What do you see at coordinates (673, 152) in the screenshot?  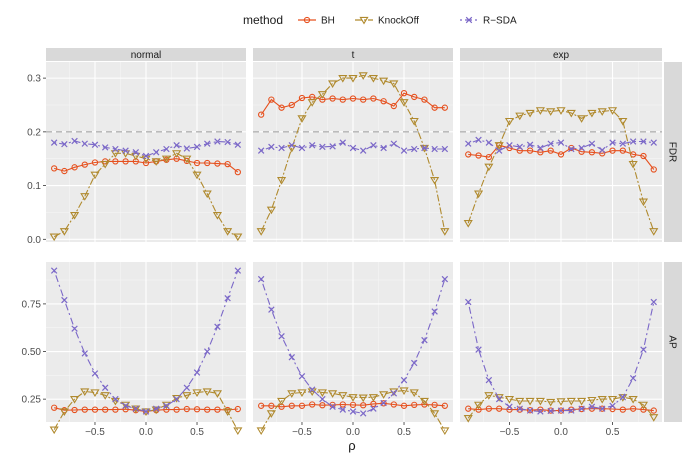 I see `facet-strip-FDR` at bounding box center [673, 152].